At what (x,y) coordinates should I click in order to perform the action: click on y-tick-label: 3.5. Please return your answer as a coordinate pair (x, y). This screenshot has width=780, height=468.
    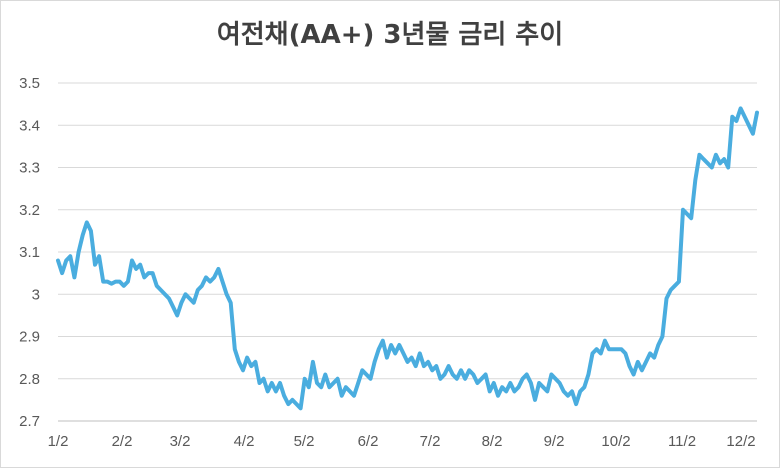
    Looking at the image, I should click on (29, 83).